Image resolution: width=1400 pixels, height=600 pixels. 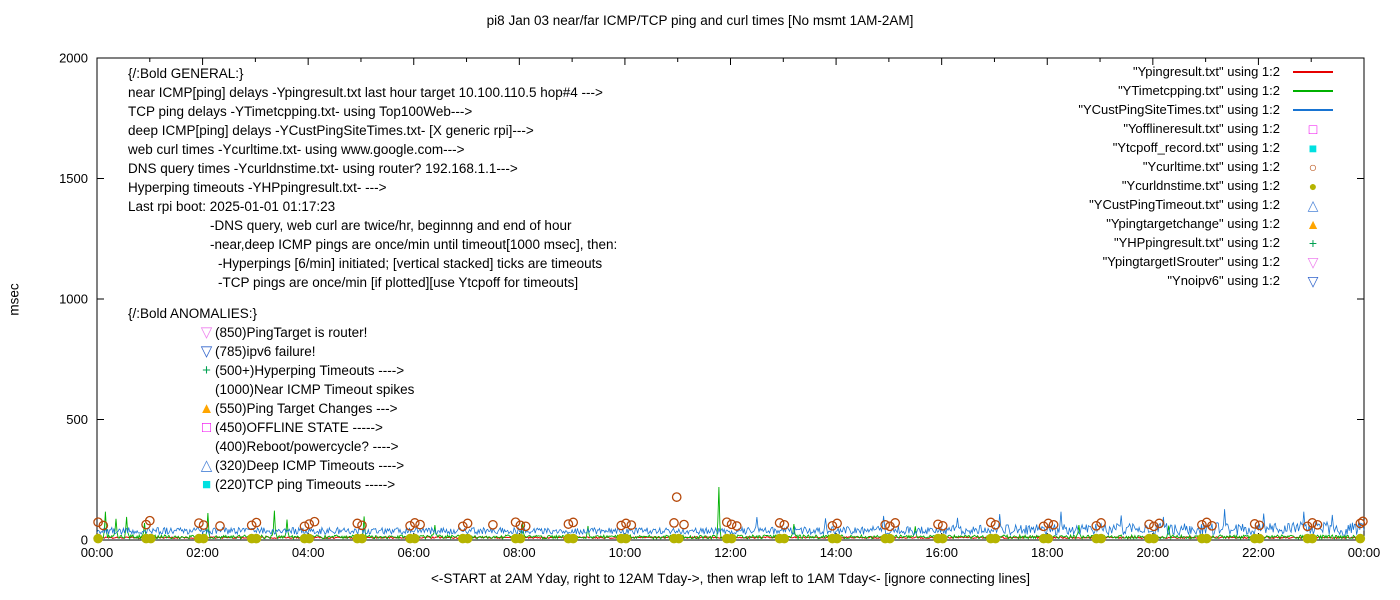 I want to click on anomaly-row: □ (450)OFFLINE STATE ----->, so click(x=407, y=427).